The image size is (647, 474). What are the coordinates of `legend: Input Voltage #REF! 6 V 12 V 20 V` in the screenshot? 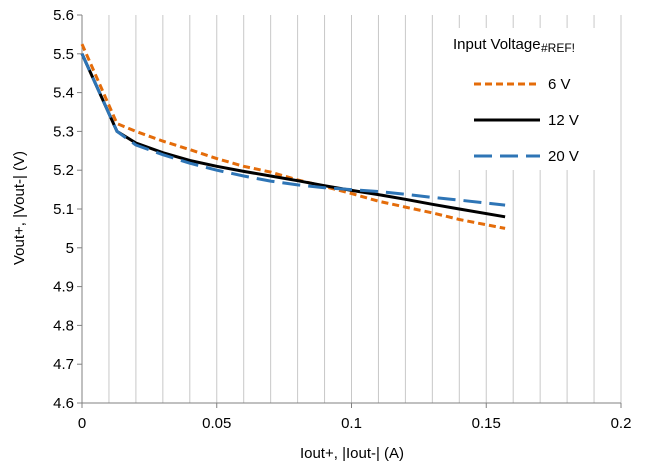 It's located at (524, 99).